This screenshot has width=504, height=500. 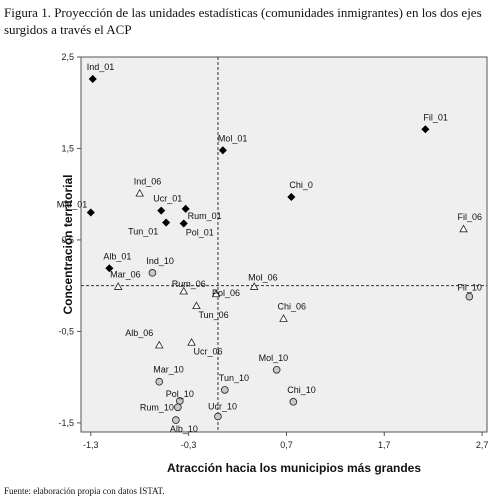 I want to click on y-tick-label: 0,5, so click(x=67, y=240).